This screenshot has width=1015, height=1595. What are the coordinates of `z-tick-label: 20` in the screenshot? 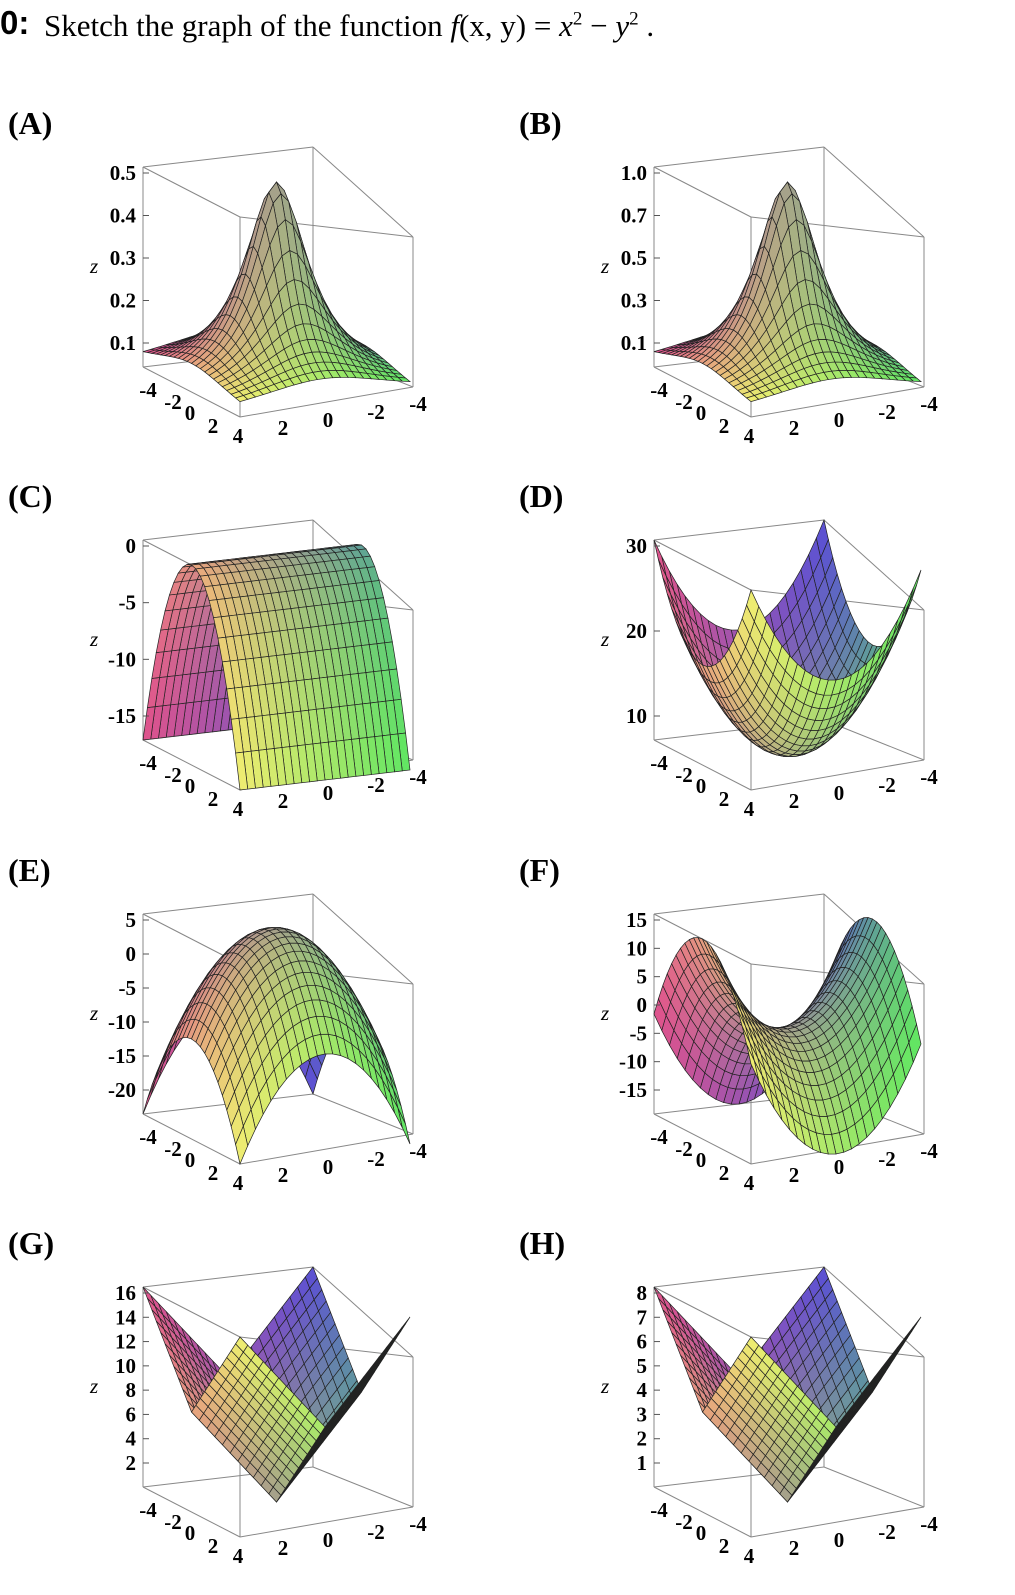 It's located at (636, 631).